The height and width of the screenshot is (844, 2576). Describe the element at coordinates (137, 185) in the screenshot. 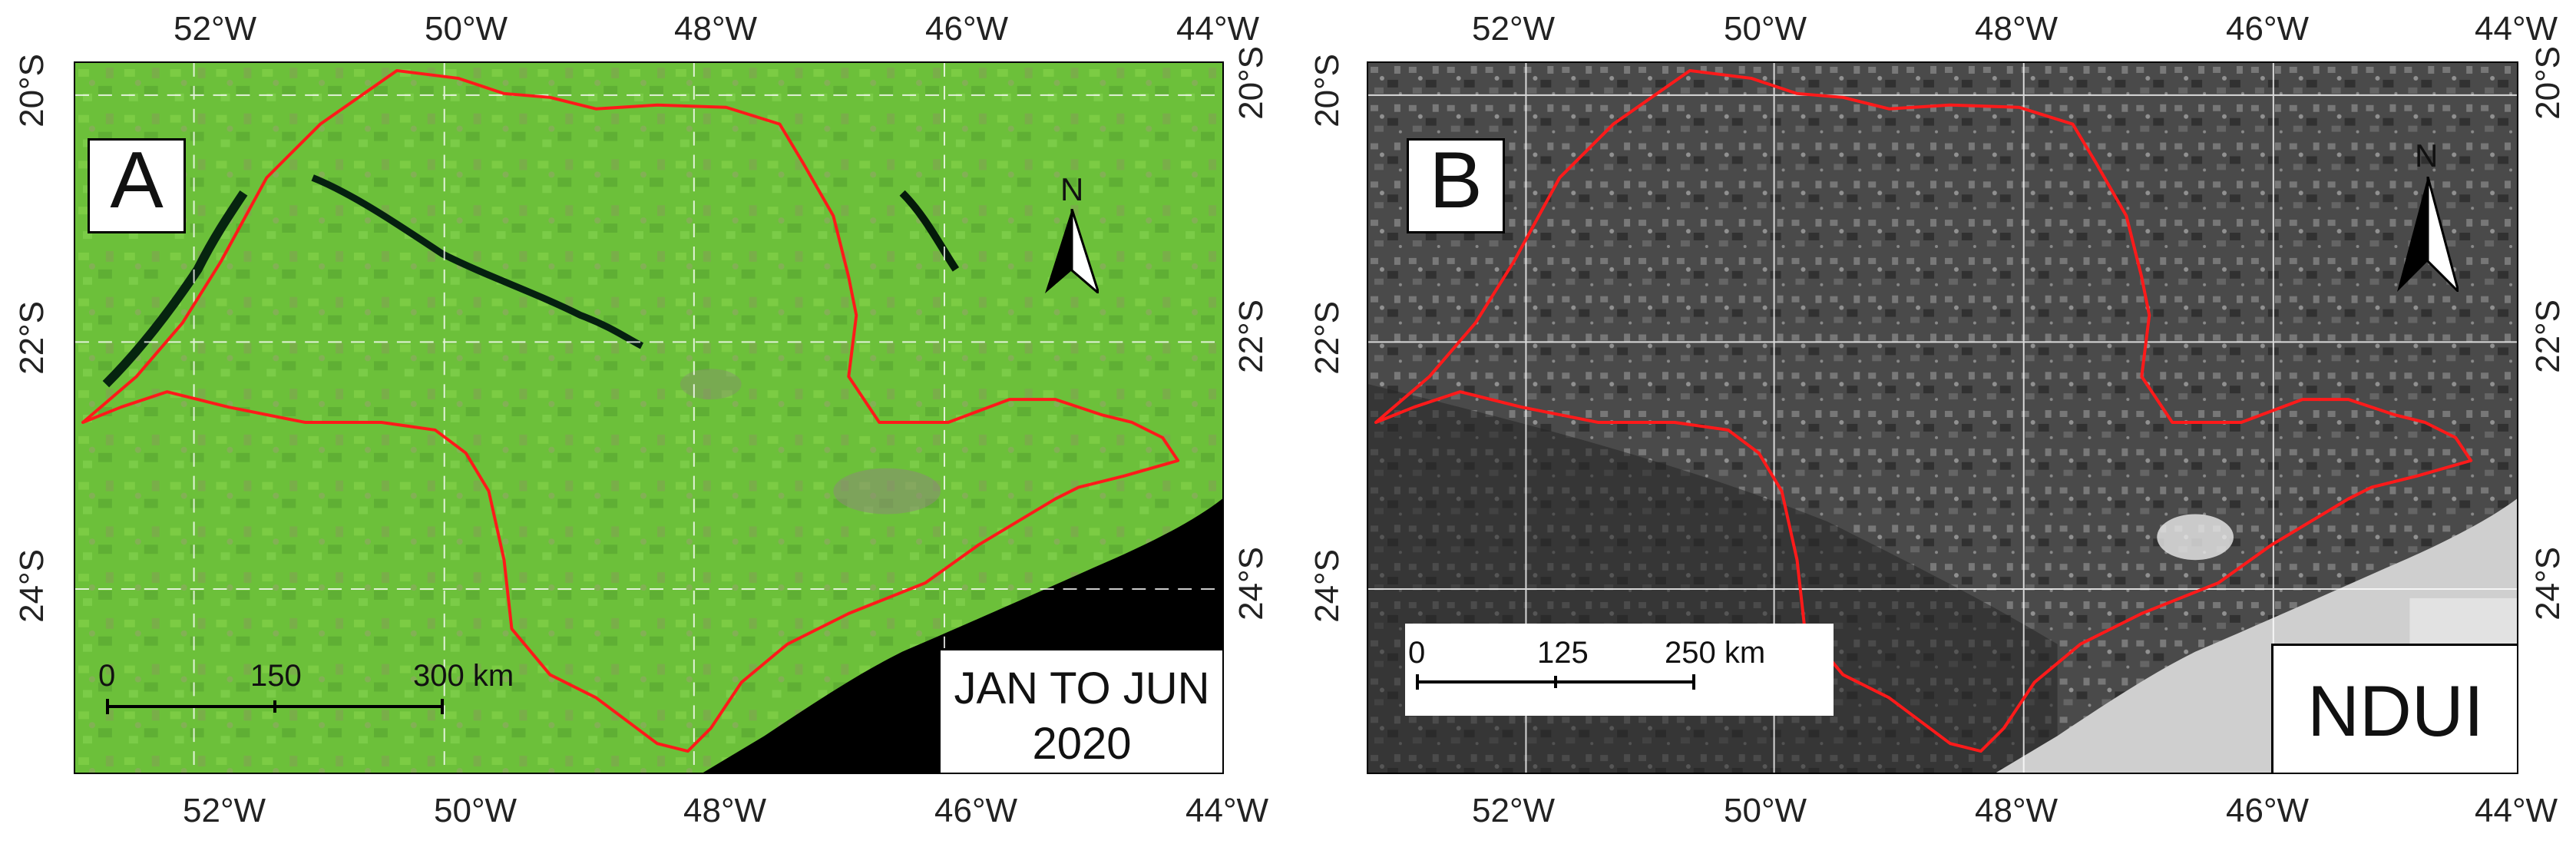

I see `panel-label-a: A` at that location.